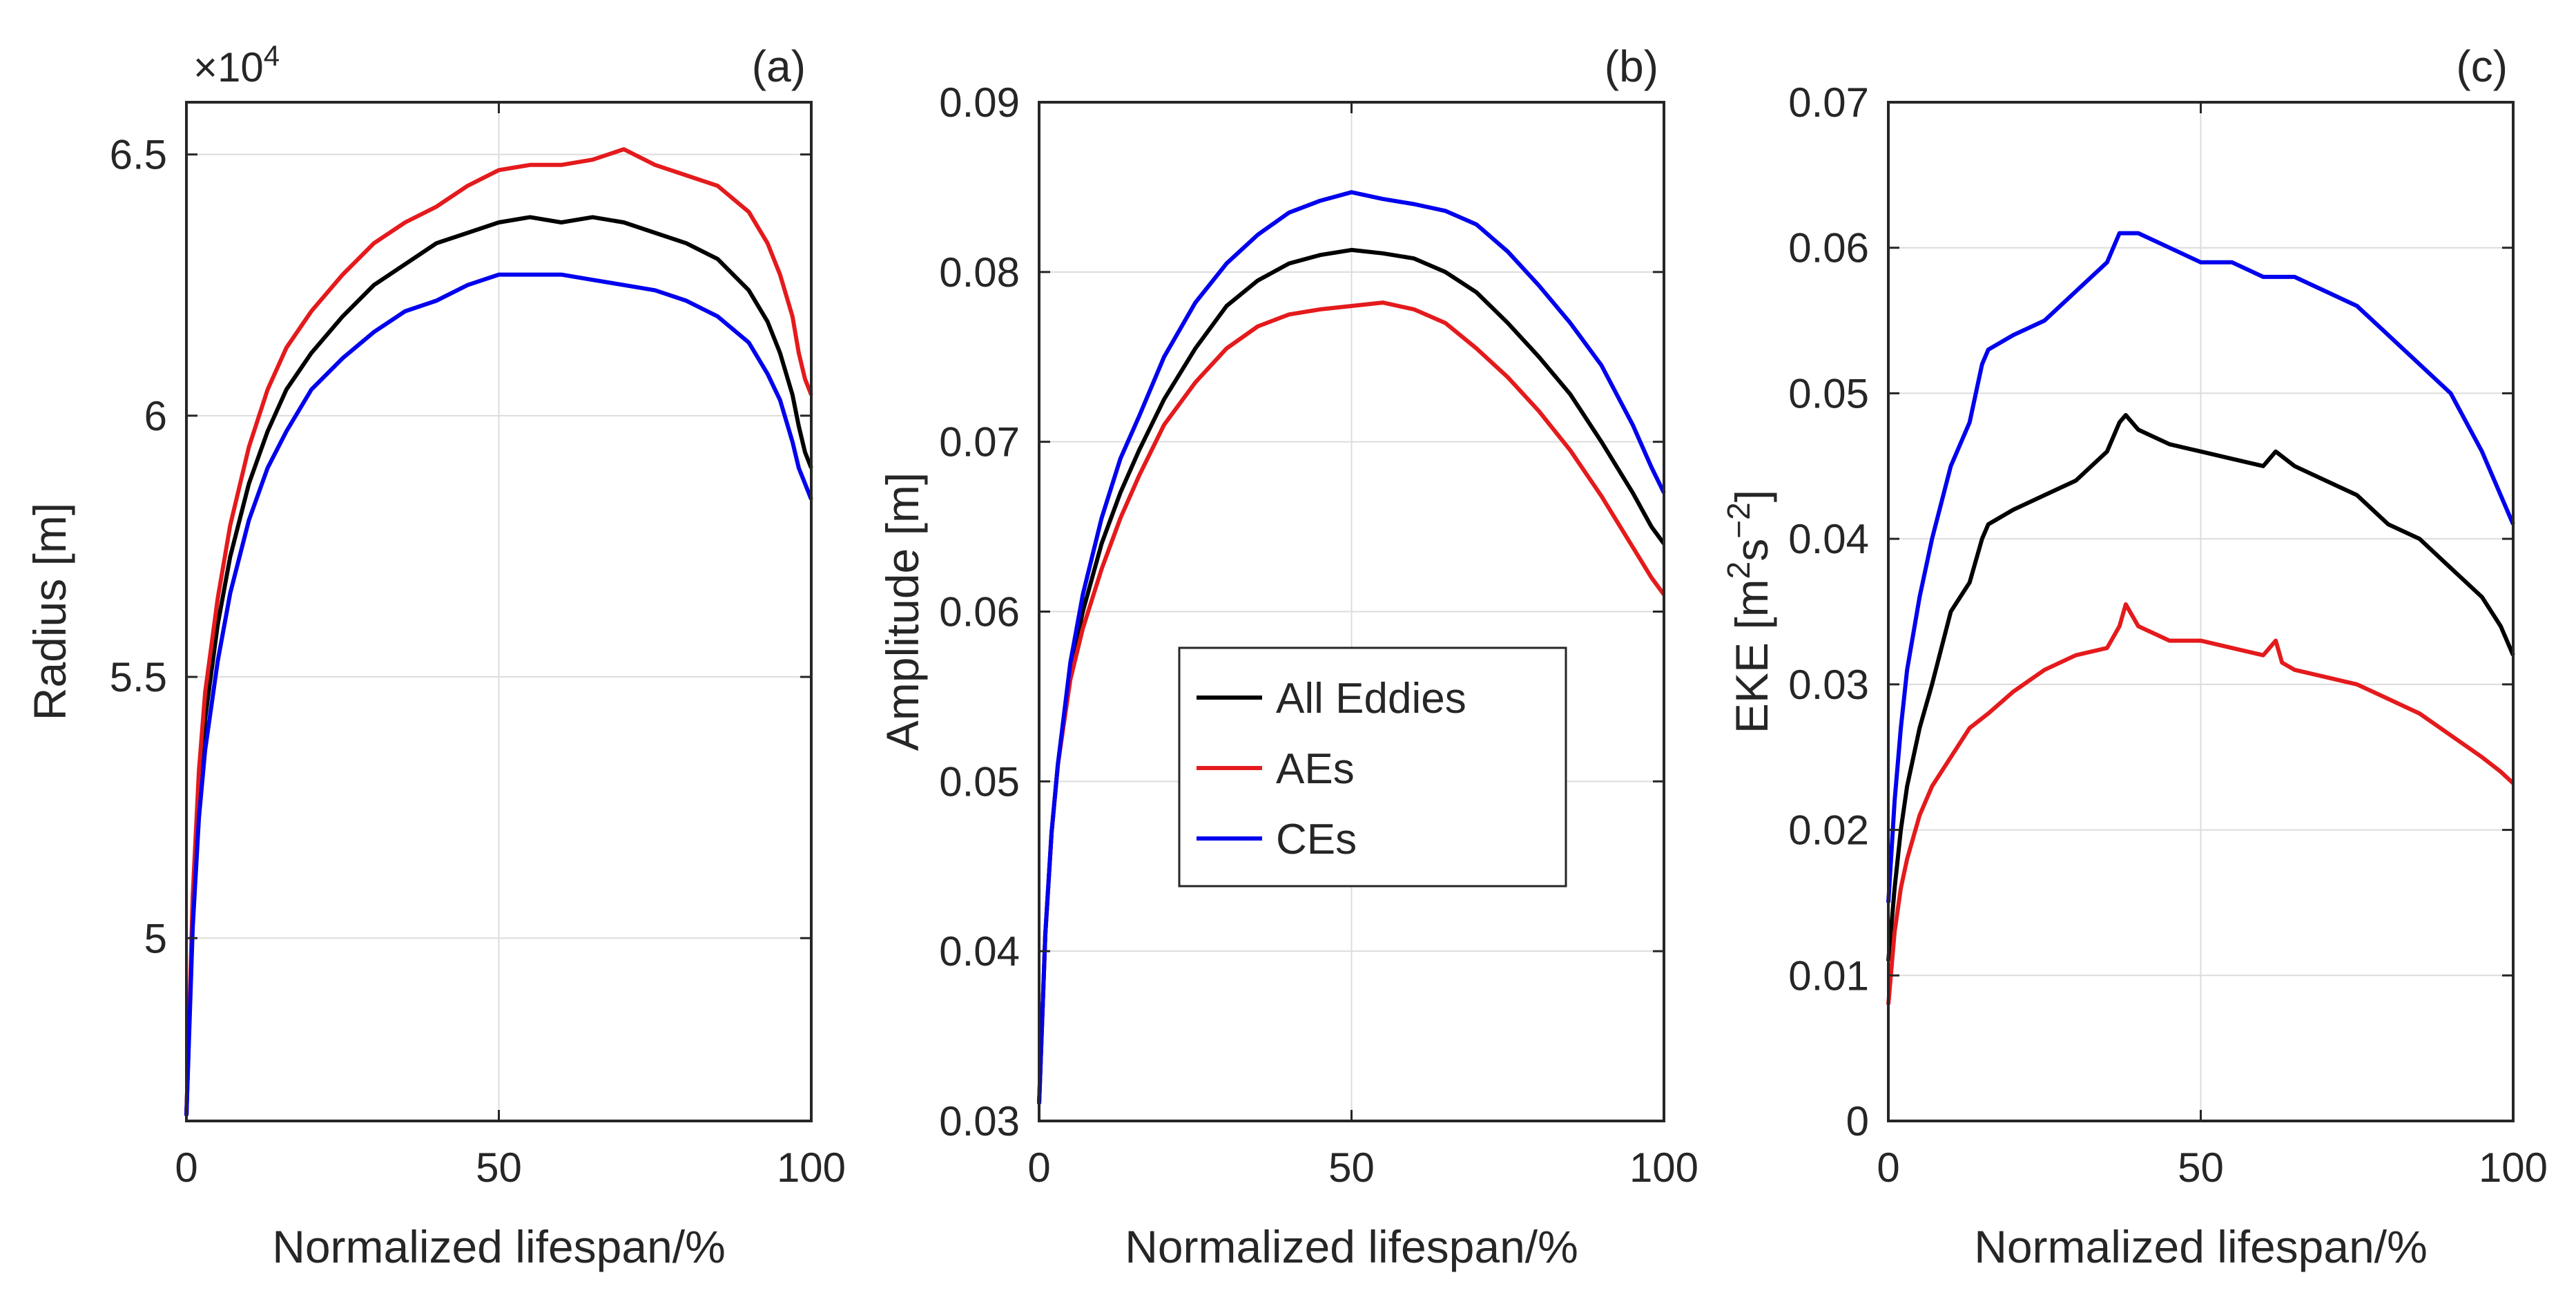 The image size is (2576, 1304). Describe the element at coordinates (155, 416) in the screenshot. I see `panel-a-ytick-label: 6` at that location.